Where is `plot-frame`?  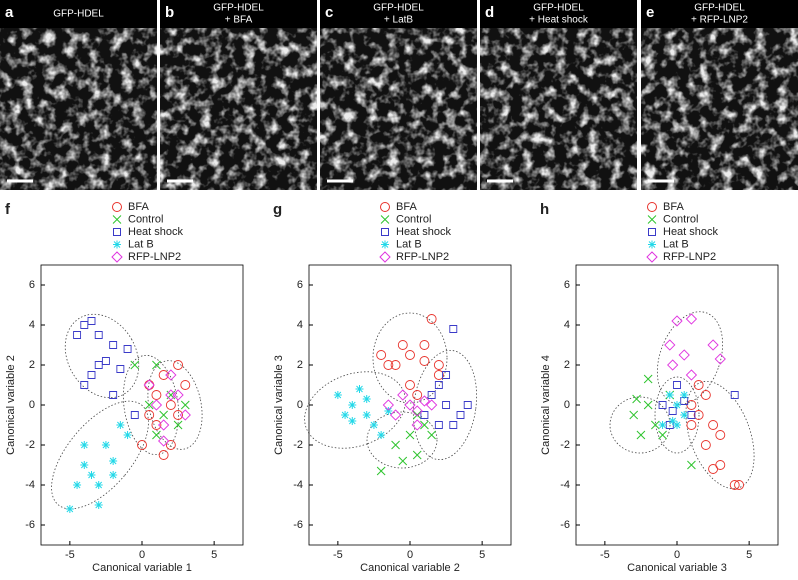
plot-frame is located at coordinates (410, 405).